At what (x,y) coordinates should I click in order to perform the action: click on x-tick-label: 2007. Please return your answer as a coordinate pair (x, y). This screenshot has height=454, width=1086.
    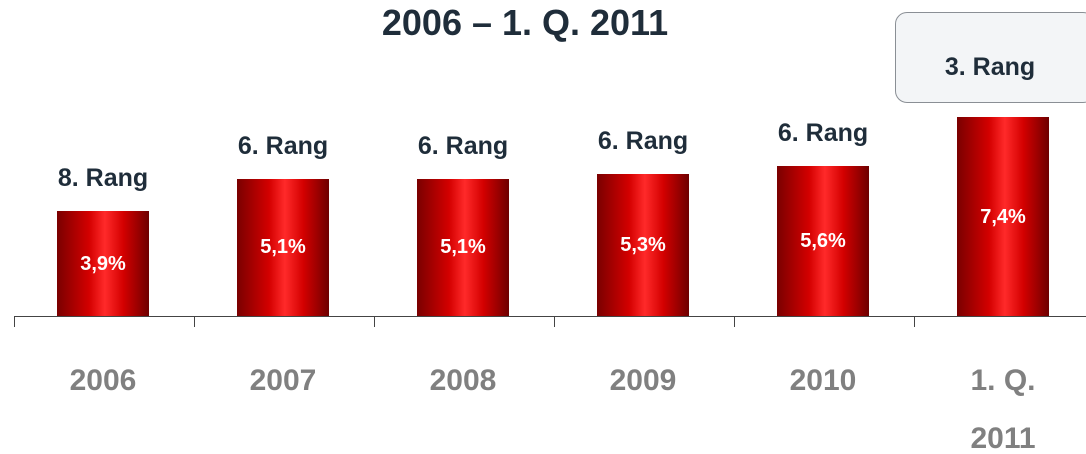
    Looking at the image, I should click on (283, 380).